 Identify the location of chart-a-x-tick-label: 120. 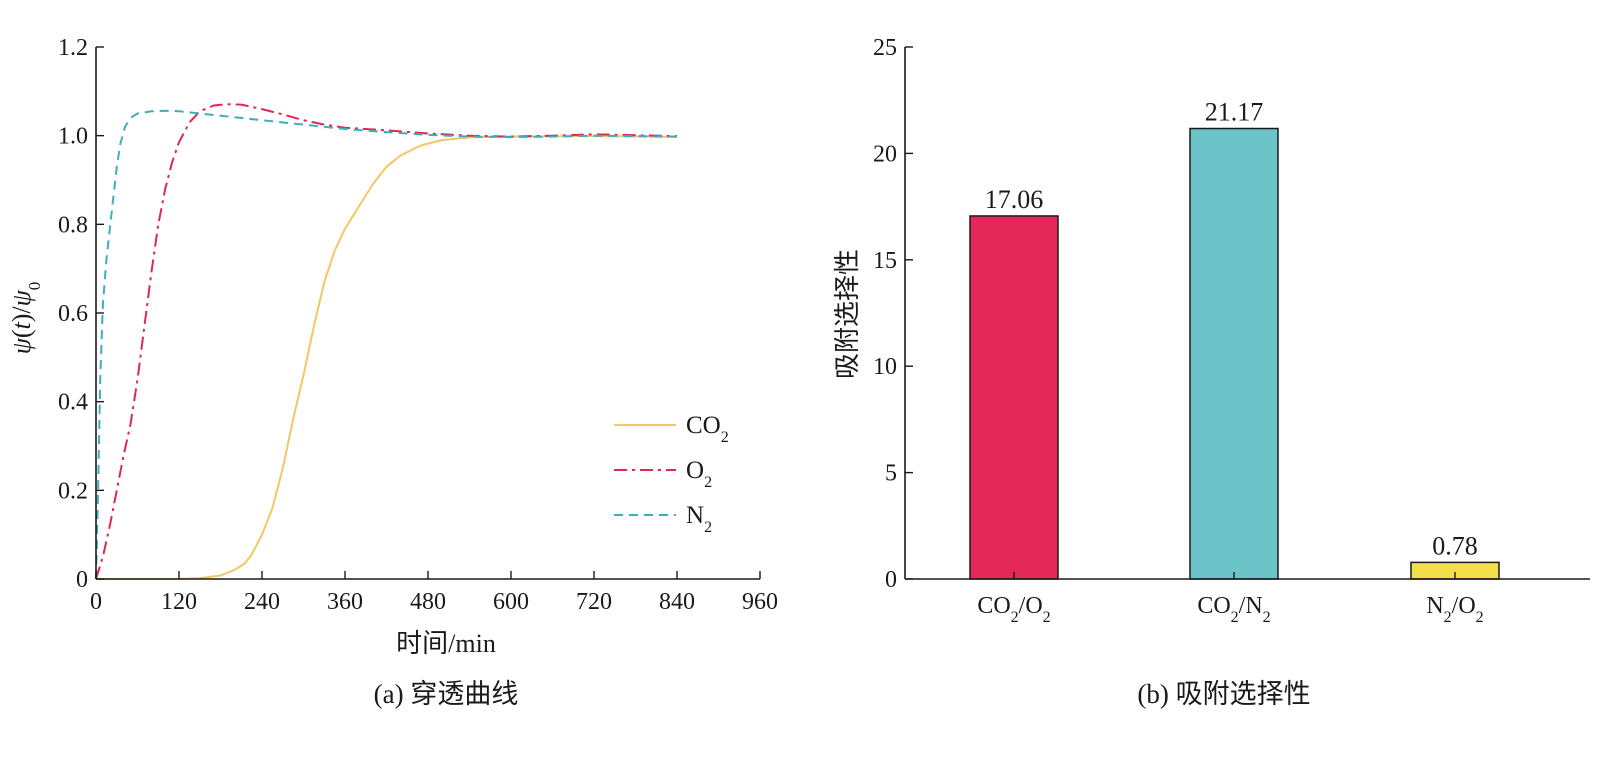
(179, 602).